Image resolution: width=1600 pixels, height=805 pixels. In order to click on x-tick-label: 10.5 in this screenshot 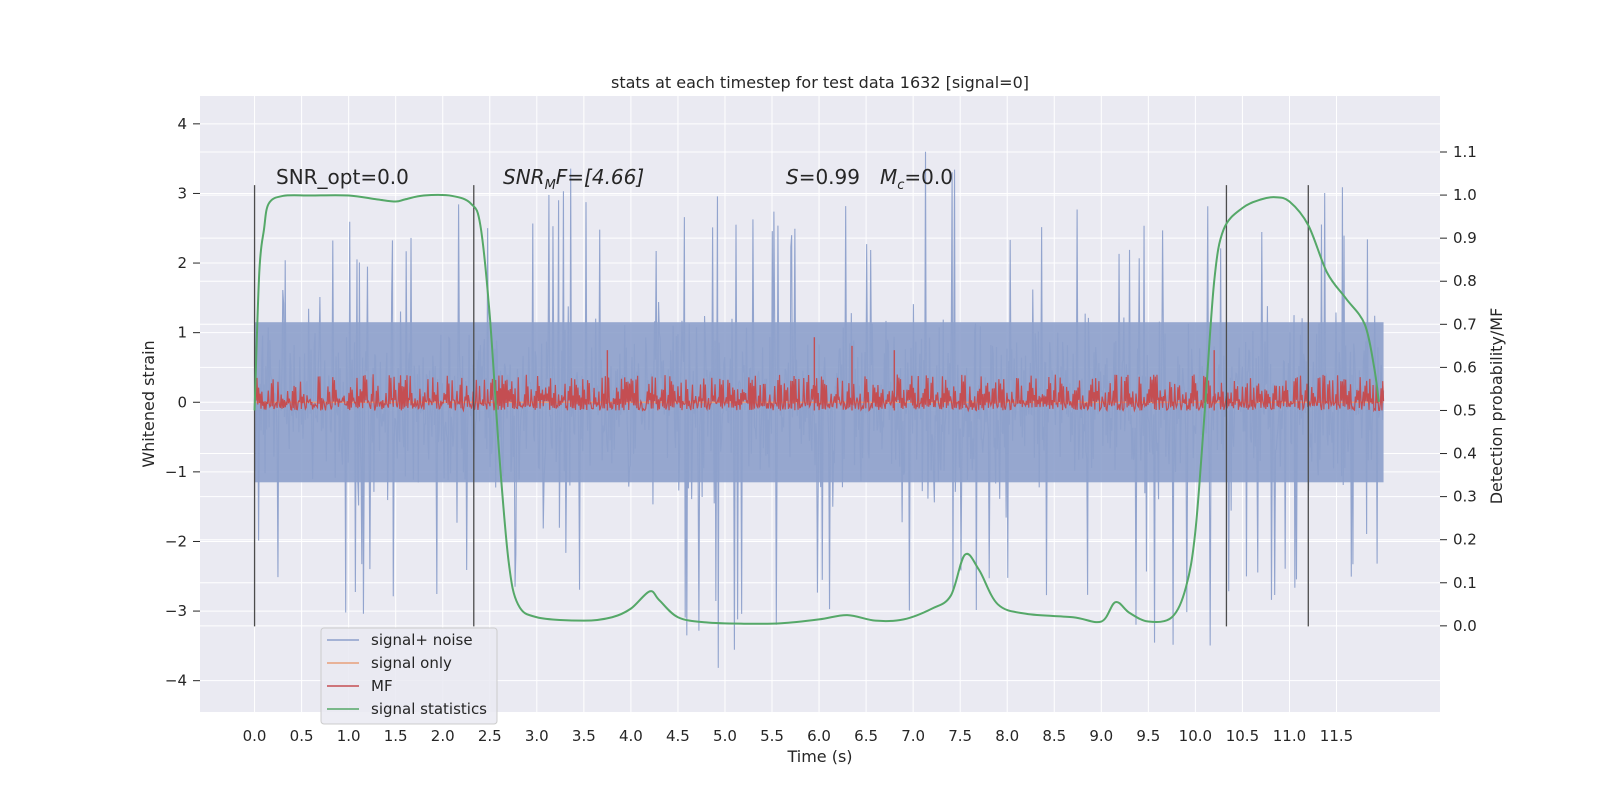, I will do `click(1242, 736)`.